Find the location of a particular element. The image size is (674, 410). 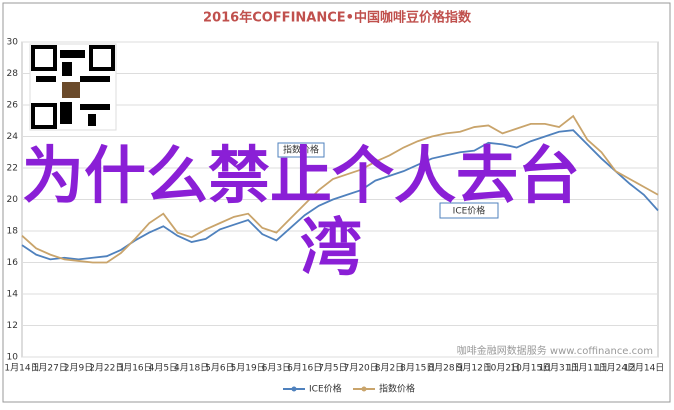

x-tick-label: 8月15日 is located at coordinates (417, 368).